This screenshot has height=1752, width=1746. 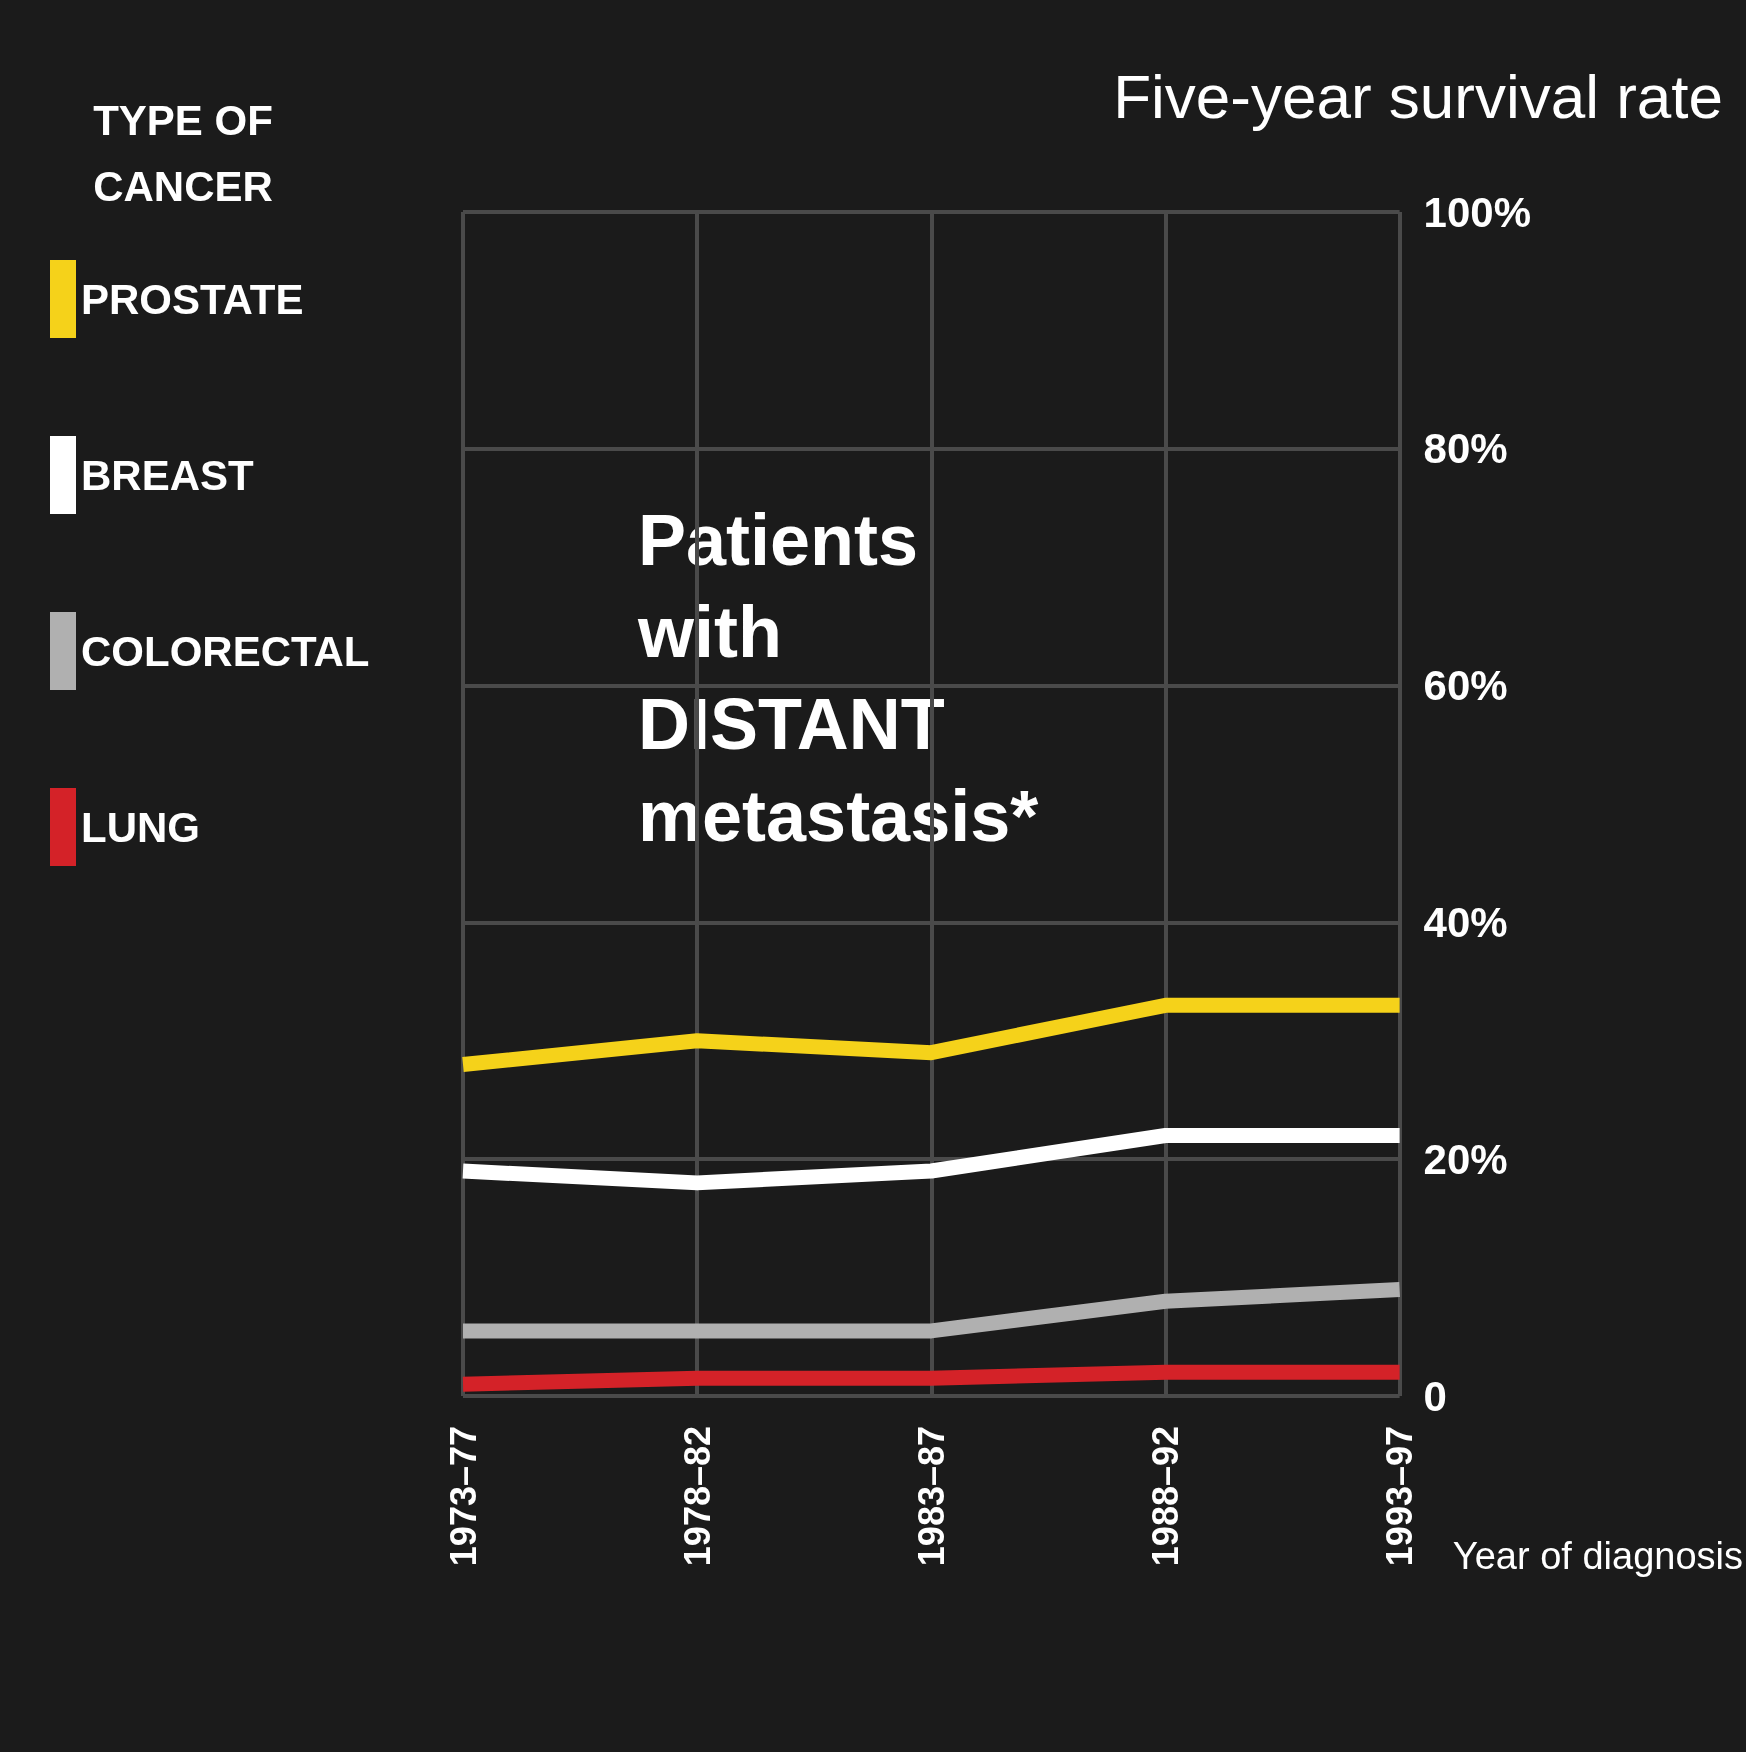 What do you see at coordinates (931, 1496) in the screenshot?
I see `x-tick-label: 1983–87` at bounding box center [931, 1496].